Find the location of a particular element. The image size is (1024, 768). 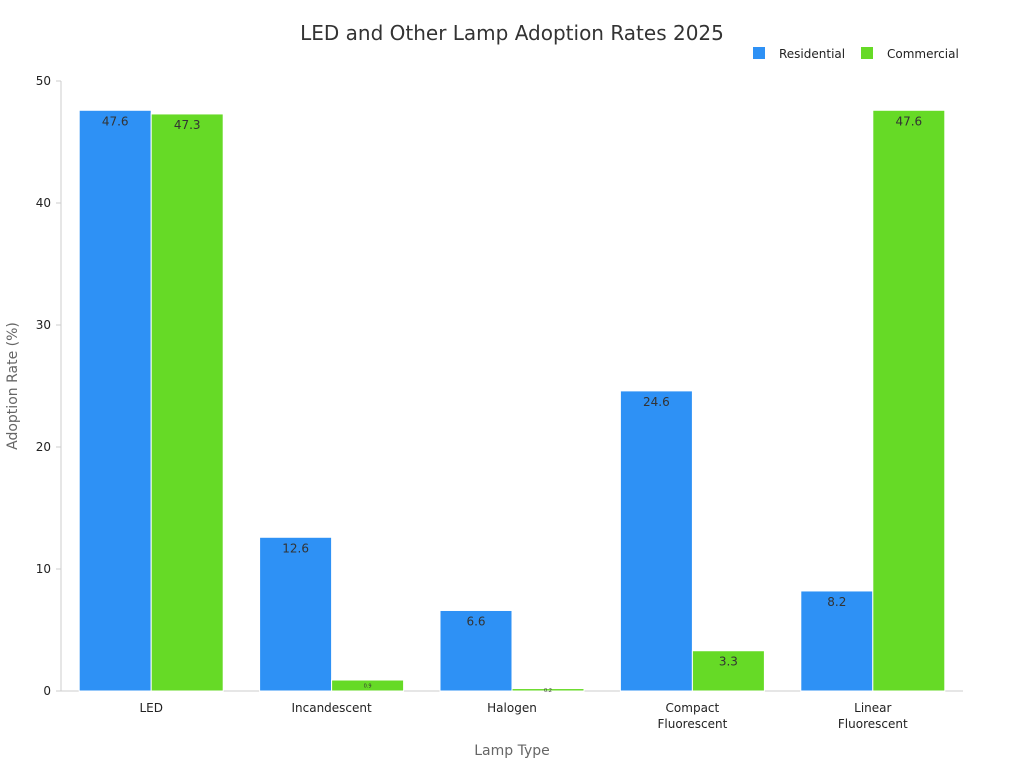

x-tick-label: Compact Fluorescent is located at coordinates (693, 716).